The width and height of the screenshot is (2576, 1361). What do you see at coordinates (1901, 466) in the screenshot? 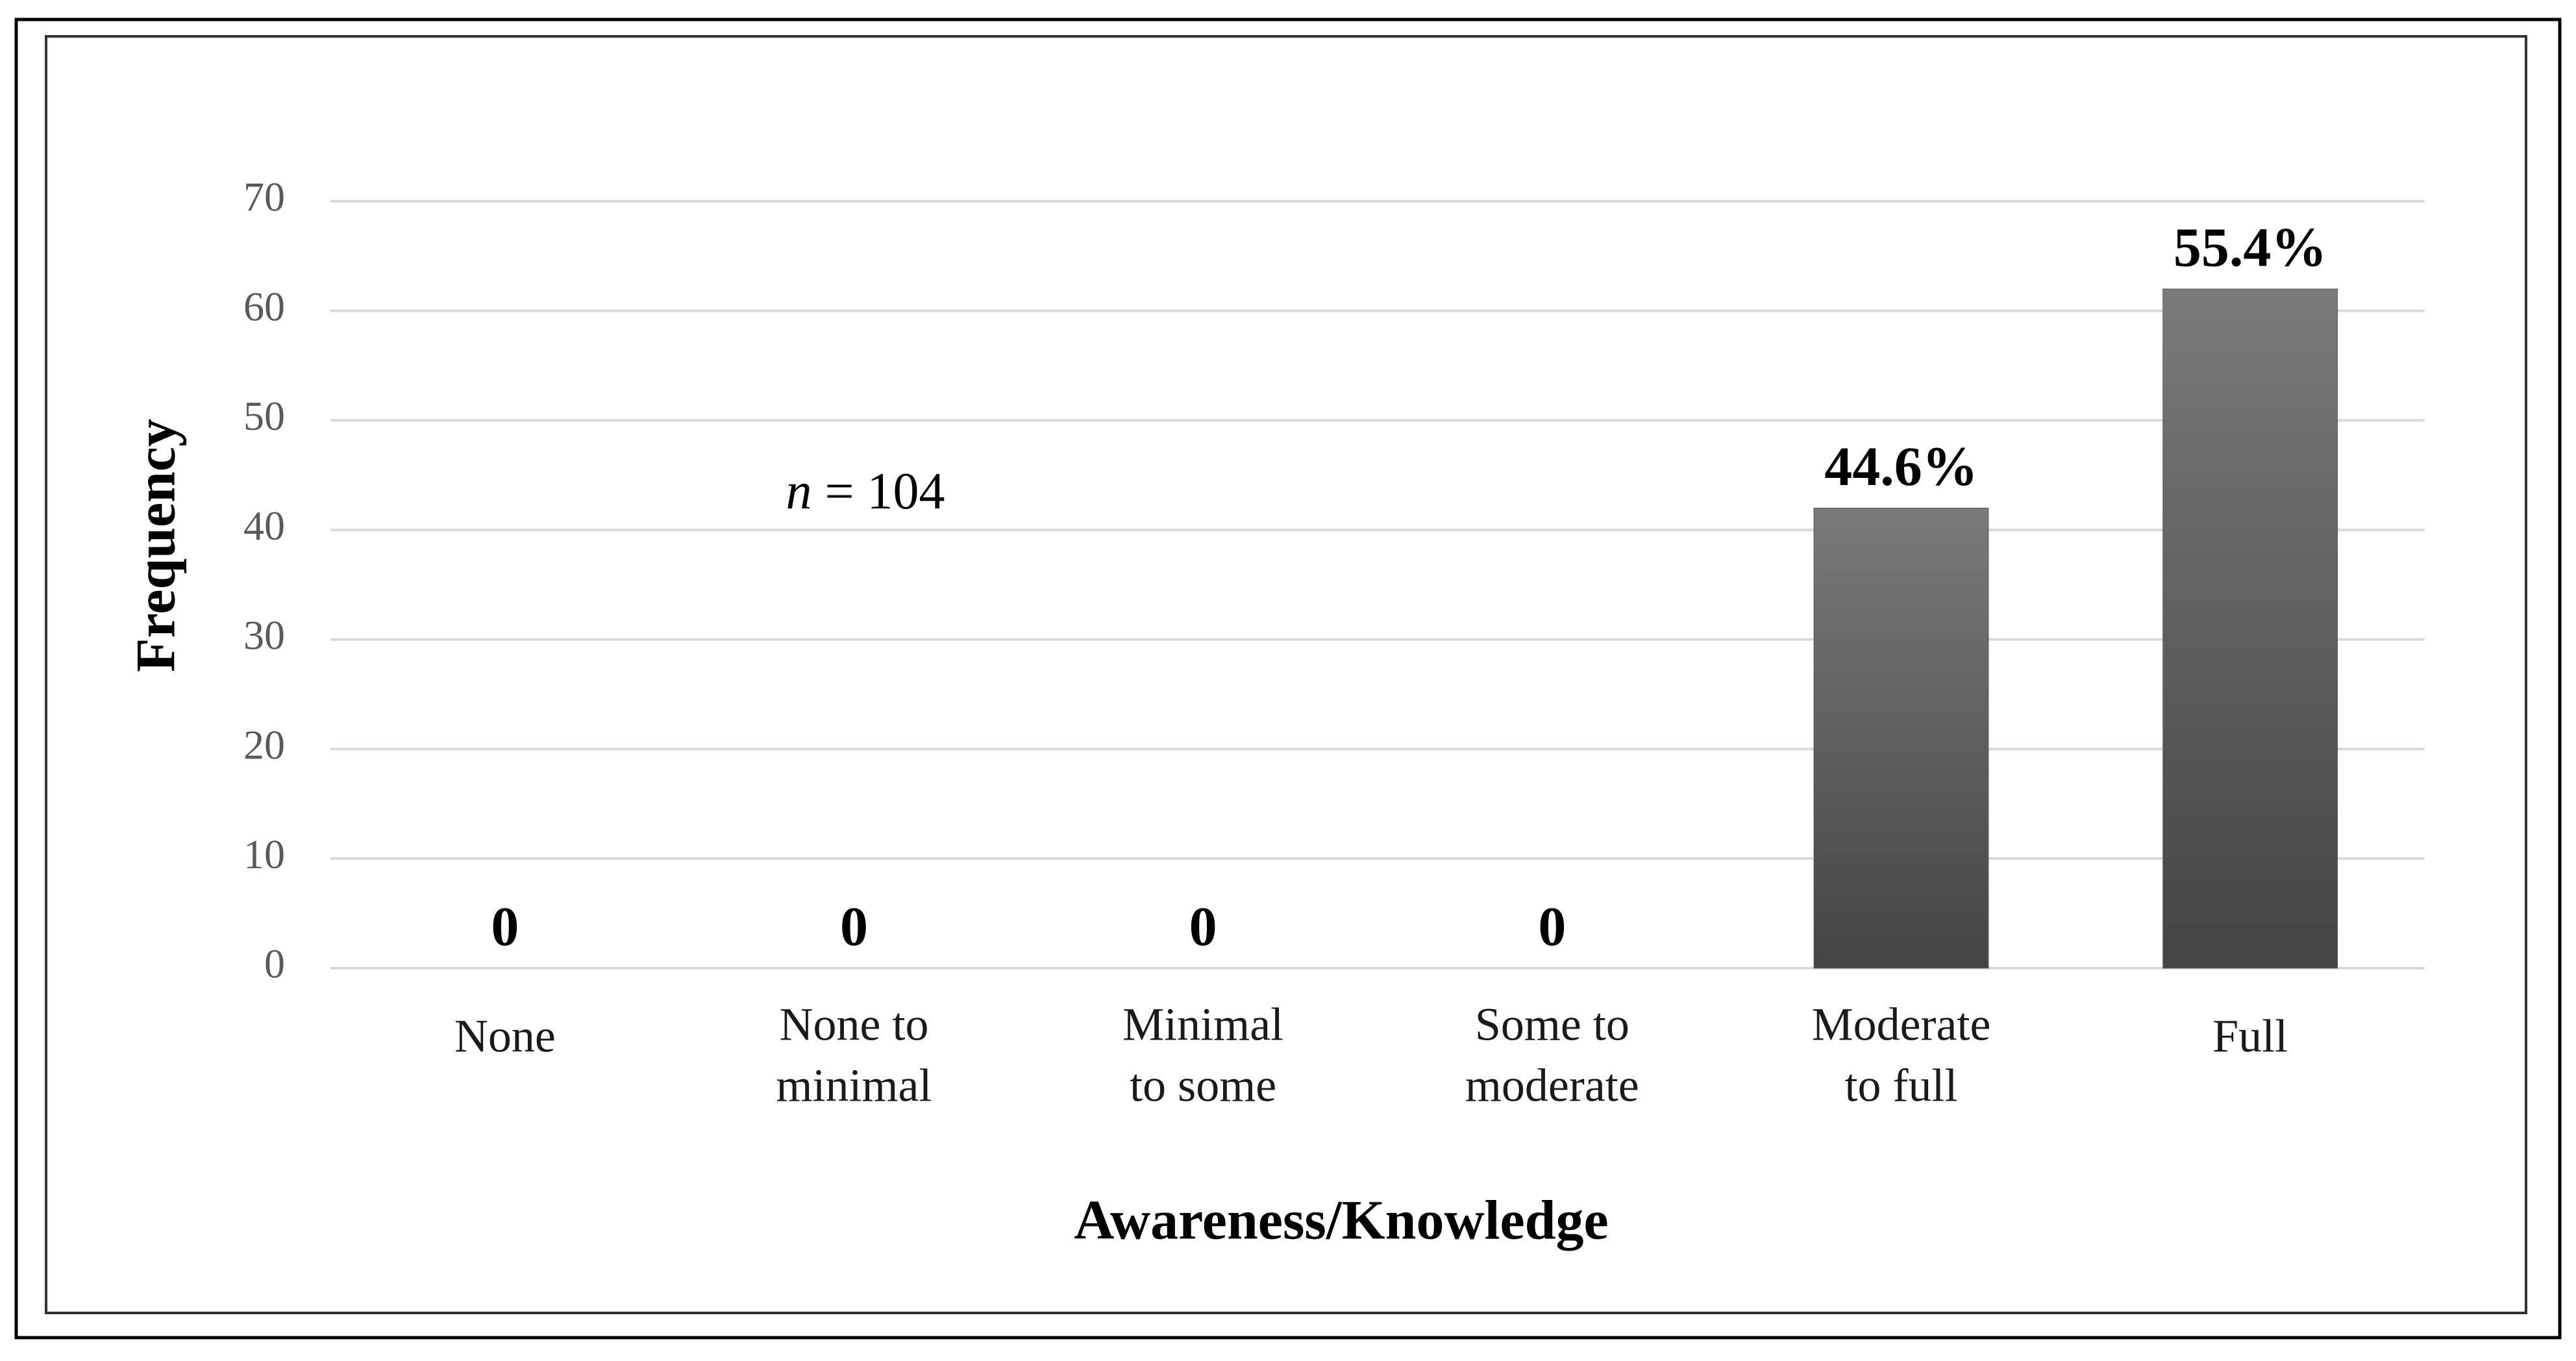
I see `data-label: 44.6%` at bounding box center [1901, 466].